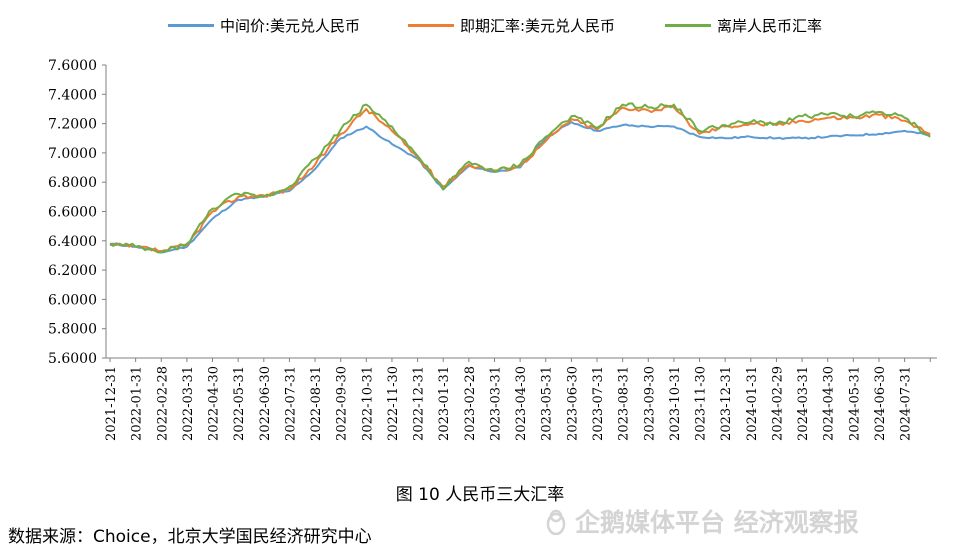  What do you see at coordinates (480, 495) in the screenshot?
I see `figure-caption: 图 10 人民币三大汇率` at bounding box center [480, 495].